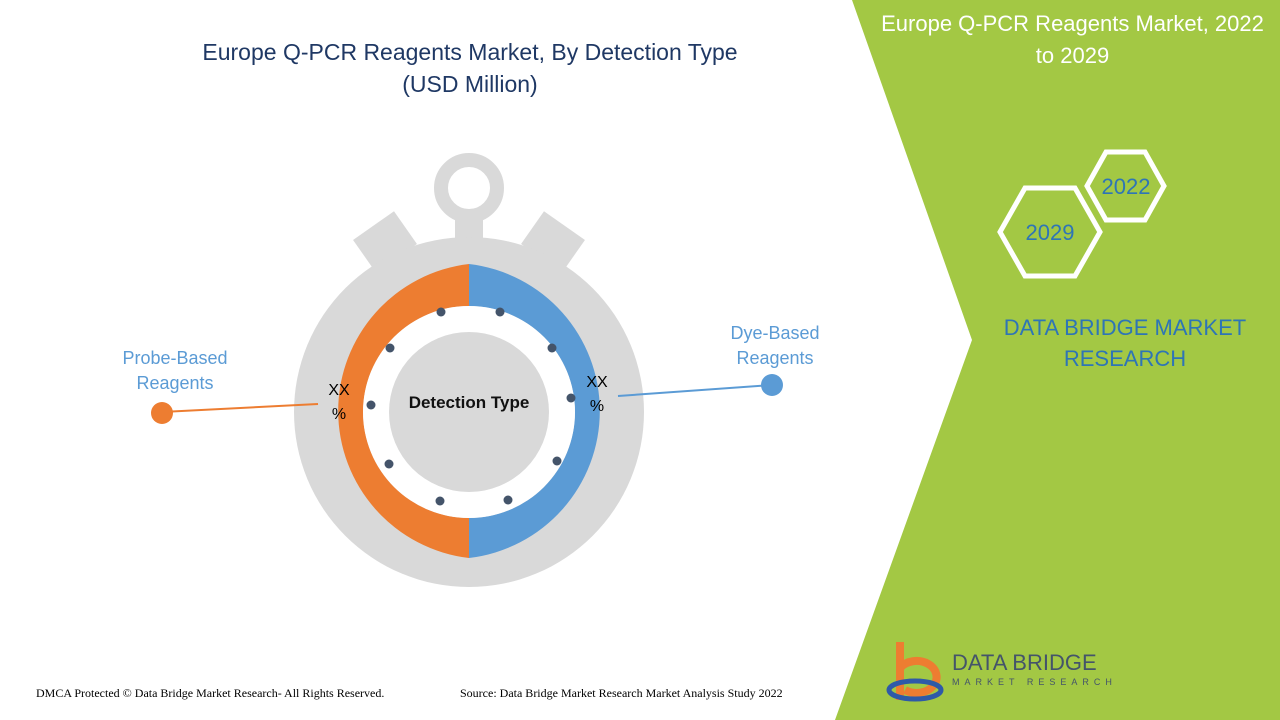 This screenshot has height=720, width=1280. I want to click on segment-dye, so click(534, 411).